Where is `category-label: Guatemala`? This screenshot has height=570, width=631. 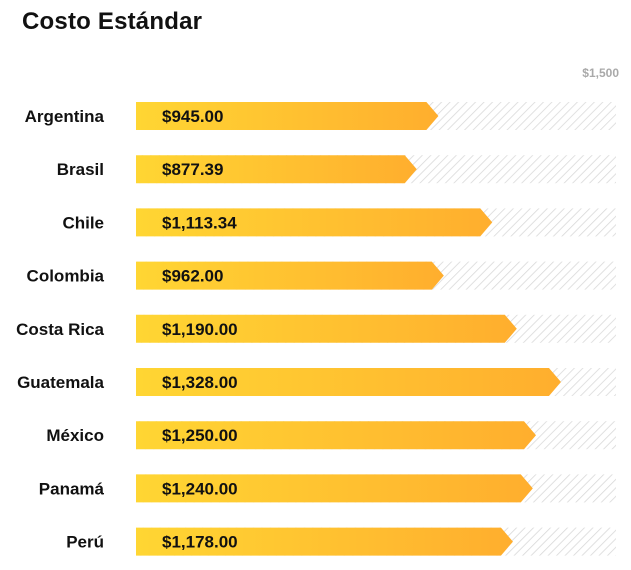 category-label: Guatemala is located at coordinates (60, 382).